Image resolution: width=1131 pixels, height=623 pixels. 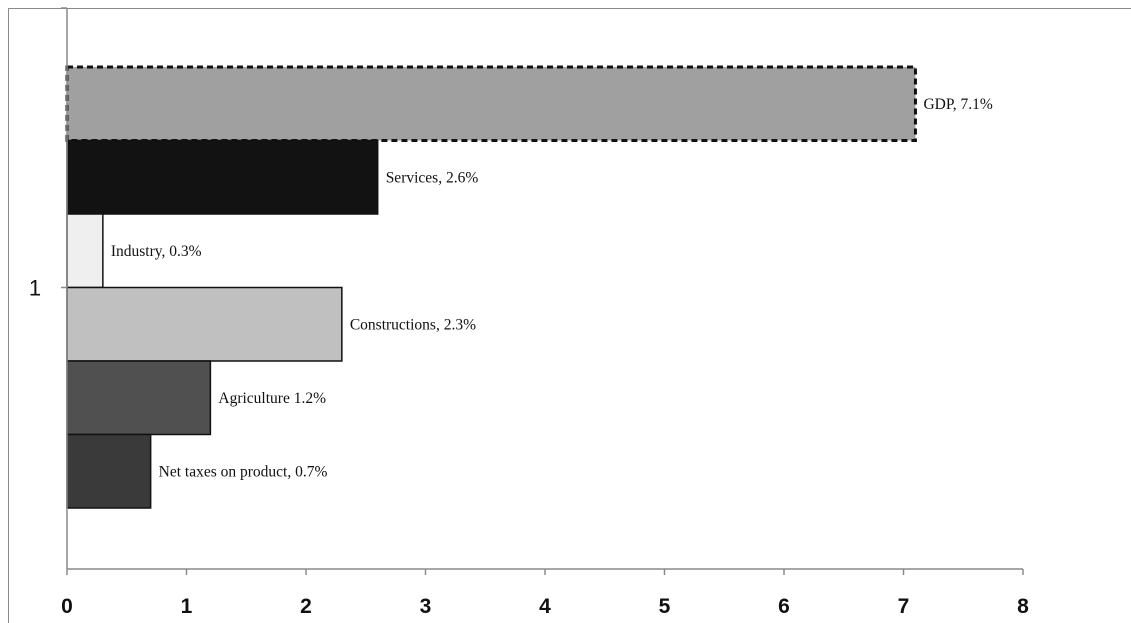 What do you see at coordinates (1023, 606) in the screenshot?
I see `x-tick-label-8: 8` at bounding box center [1023, 606].